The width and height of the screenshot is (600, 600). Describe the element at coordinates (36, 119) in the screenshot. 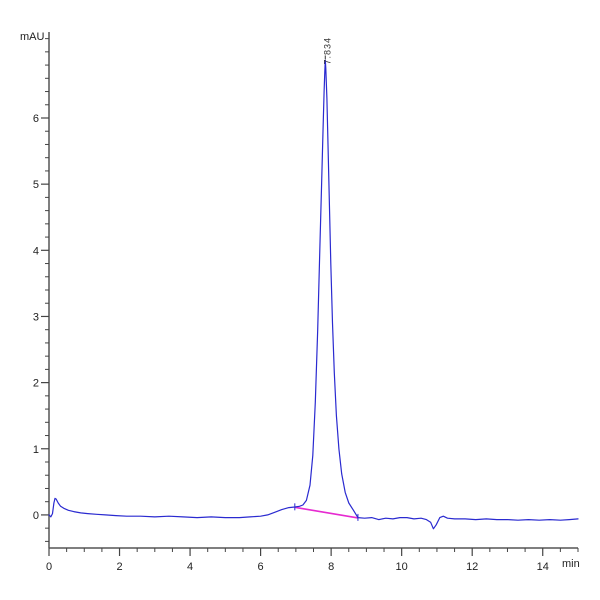

I see `y-tick-label: 6` at that location.